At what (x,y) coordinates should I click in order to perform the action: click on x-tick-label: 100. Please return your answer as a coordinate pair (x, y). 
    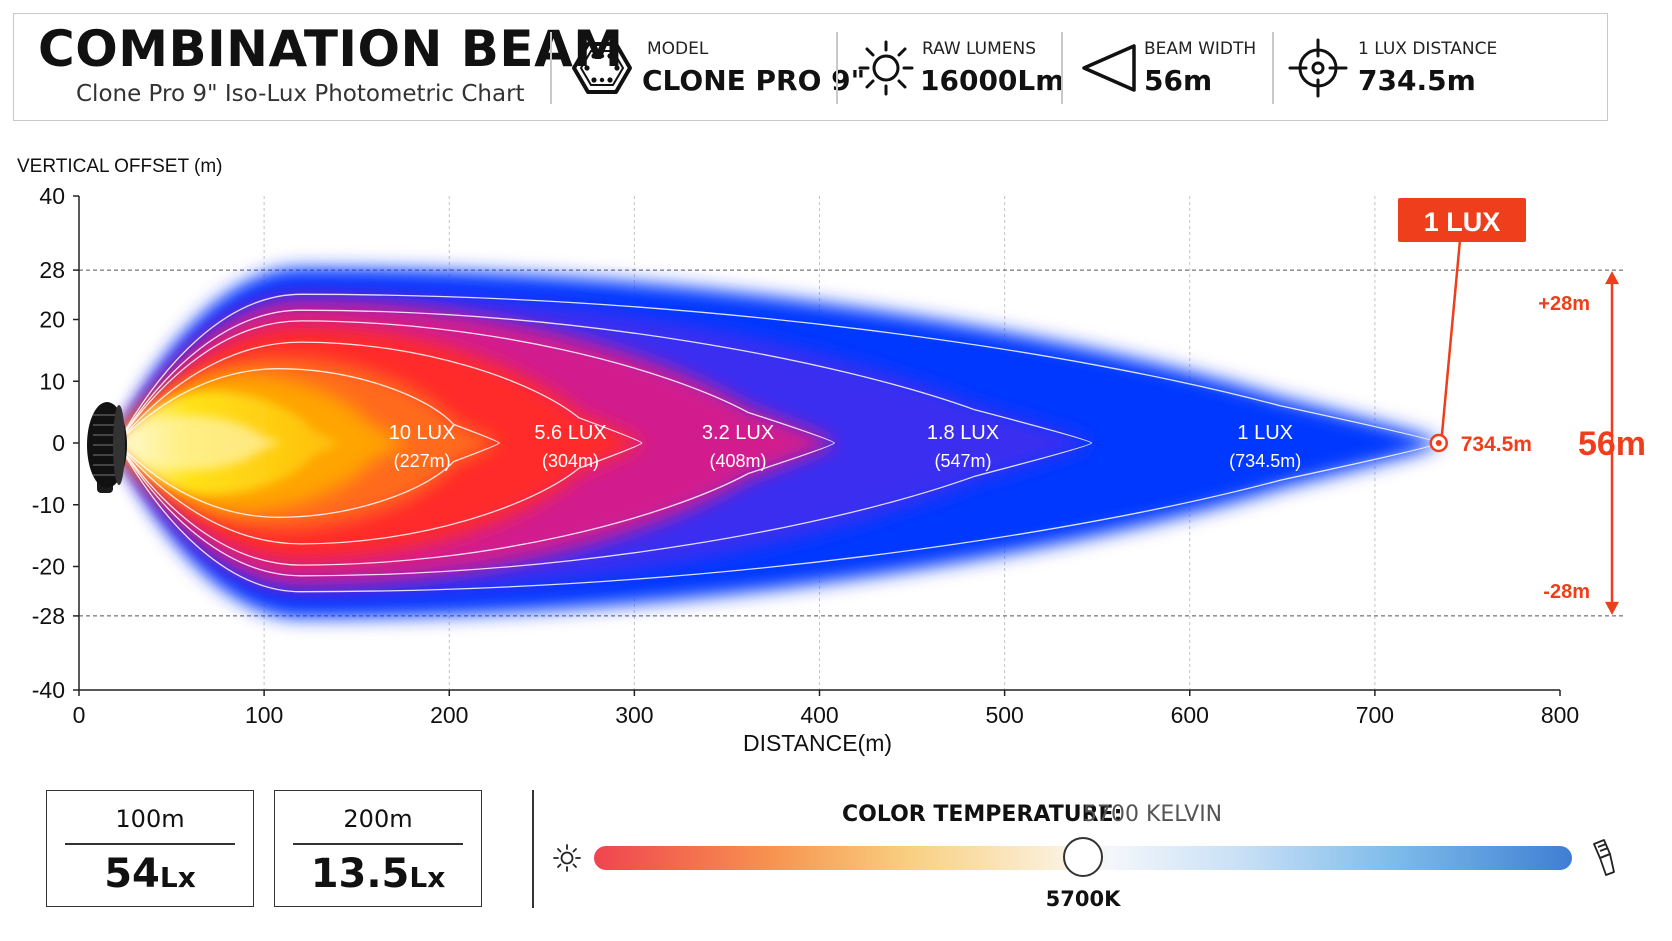
    Looking at the image, I should click on (264, 715).